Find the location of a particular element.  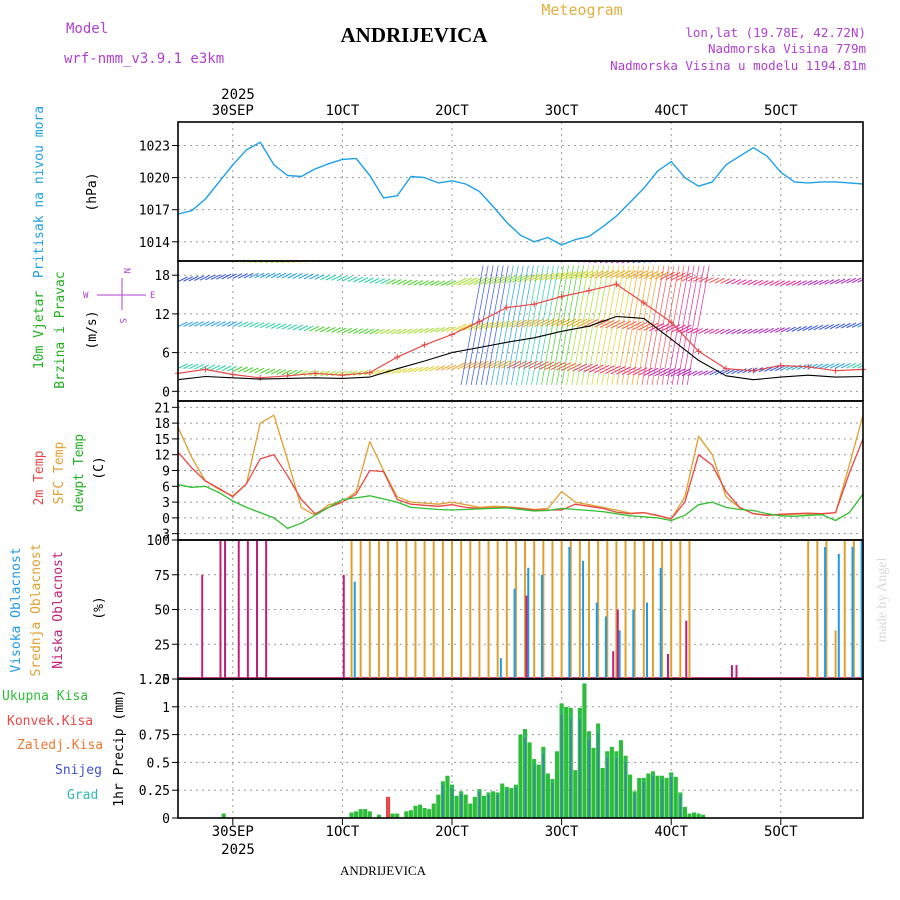

temp-sfc-line is located at coordinates (520, 467).